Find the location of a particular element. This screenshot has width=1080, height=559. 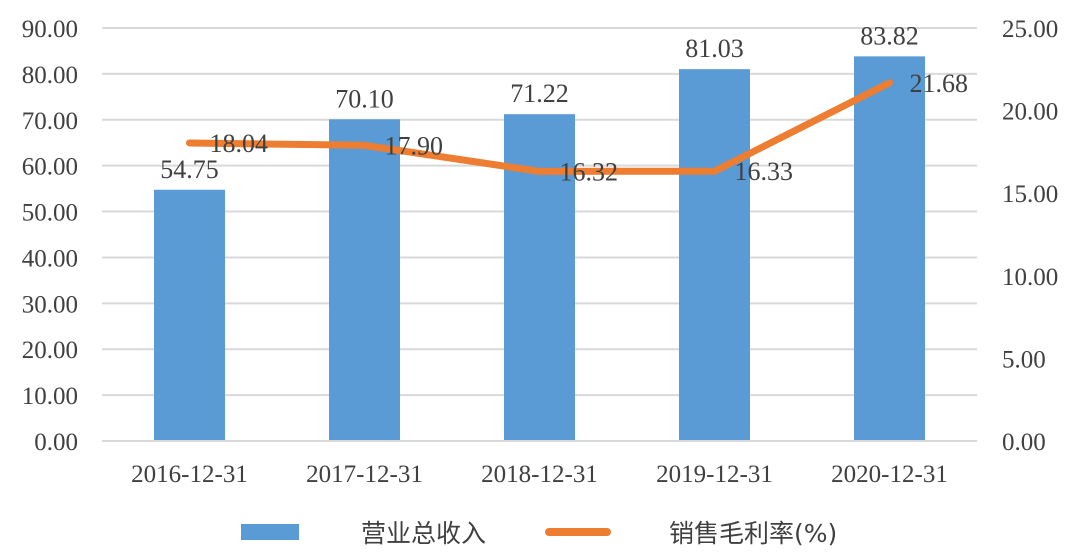

bar-value-label: 71.22 is located at coordinates (539, 93).